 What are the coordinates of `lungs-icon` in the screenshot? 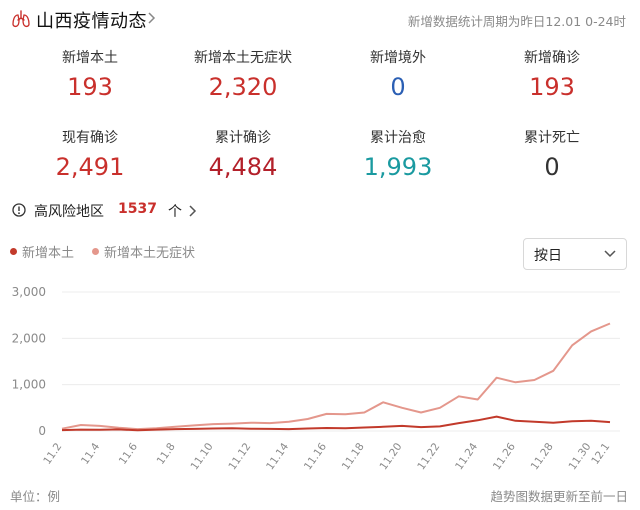 It's located at (21, 19).